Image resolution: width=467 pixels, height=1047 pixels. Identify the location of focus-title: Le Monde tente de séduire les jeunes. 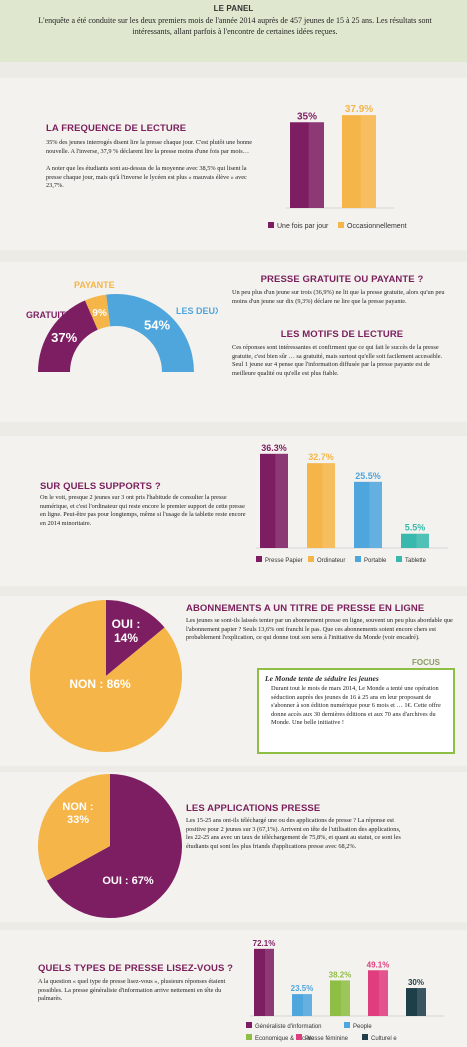
(322, 678).